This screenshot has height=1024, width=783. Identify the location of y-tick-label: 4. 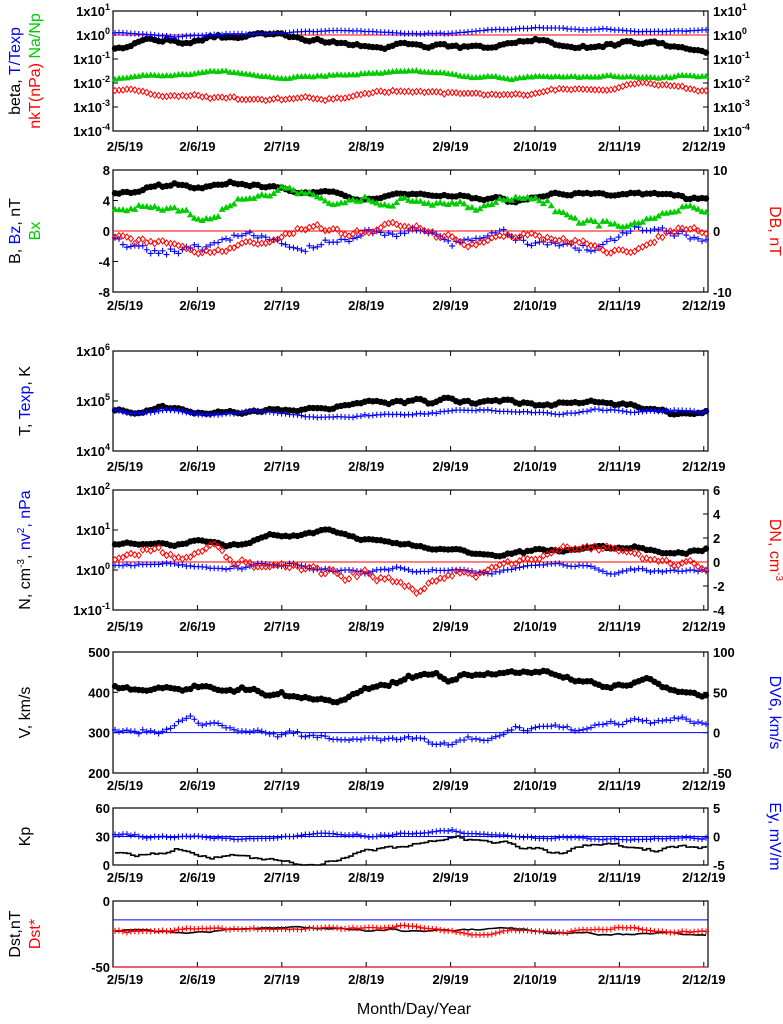
(107, 201).